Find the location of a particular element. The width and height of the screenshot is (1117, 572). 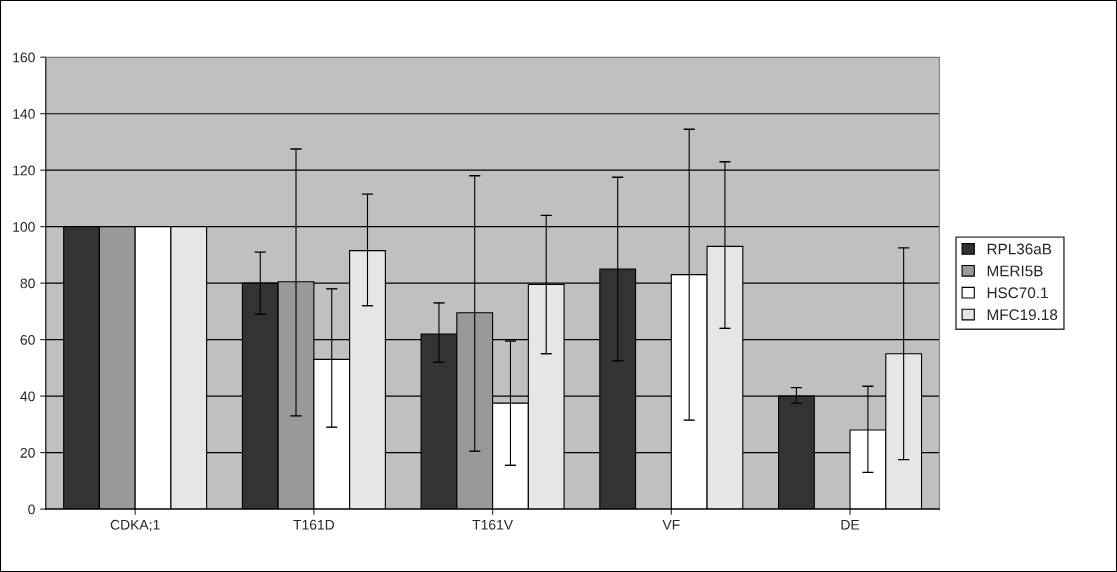

x-tick-label: T161D is located at coordinates (314, 524).